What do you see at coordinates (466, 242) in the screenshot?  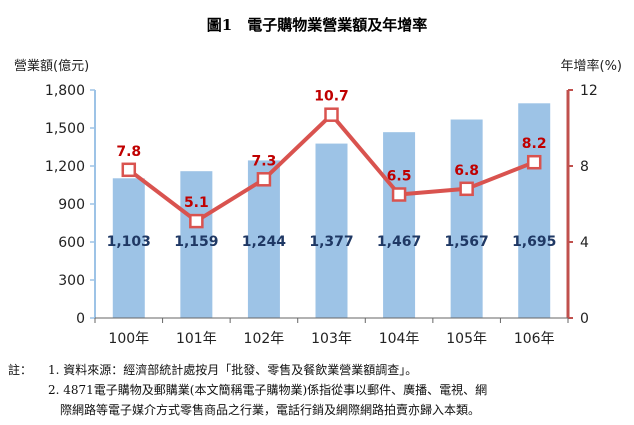 I see `bar-label-5: 1,567` at bounding box center [466, 242].